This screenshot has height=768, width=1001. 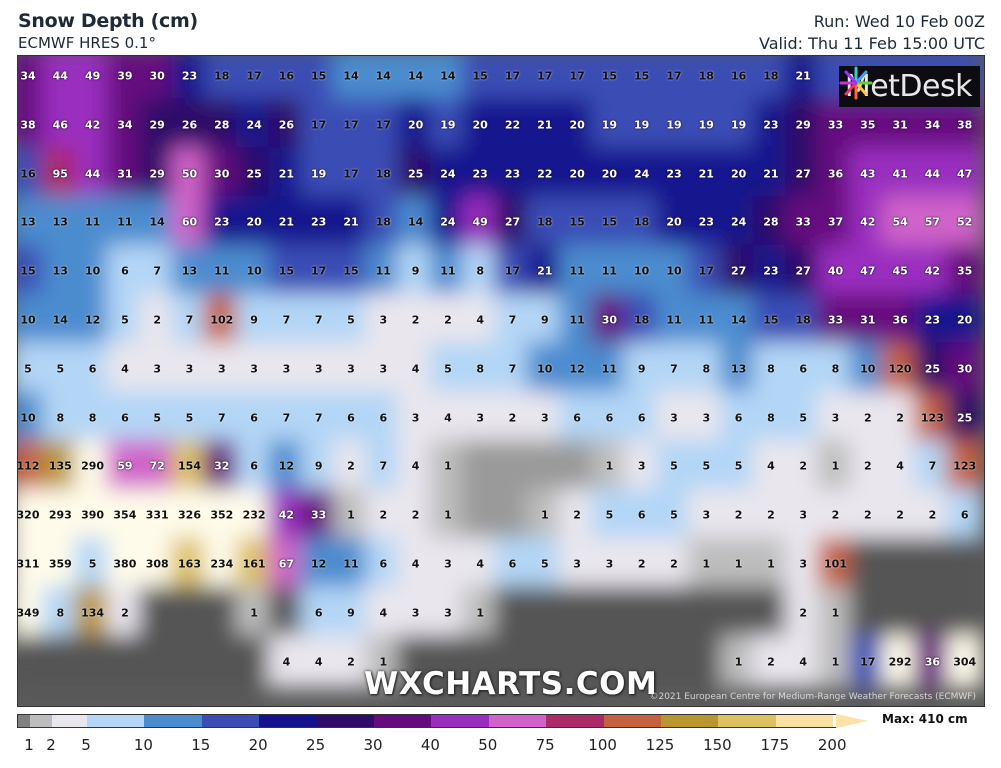 What do you see at coordinates (29, 745) in the screenshot?
I see `colorbar-tick-label: 1` at bounding box center [29, 745].